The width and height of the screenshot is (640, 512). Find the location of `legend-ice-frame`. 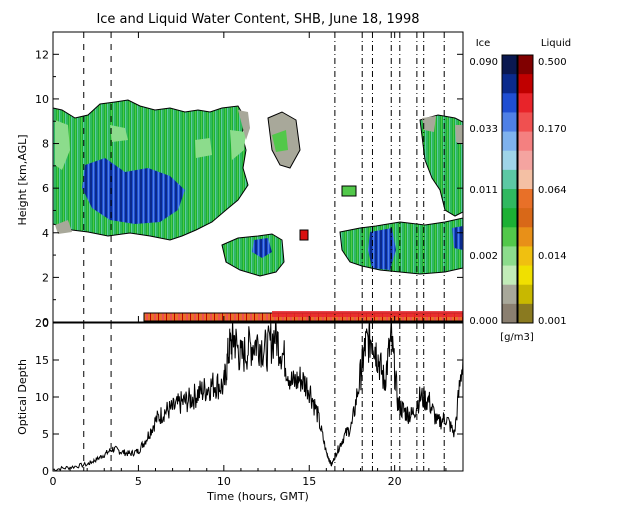

legend-ice-frame is located at coordinates (509, 189).